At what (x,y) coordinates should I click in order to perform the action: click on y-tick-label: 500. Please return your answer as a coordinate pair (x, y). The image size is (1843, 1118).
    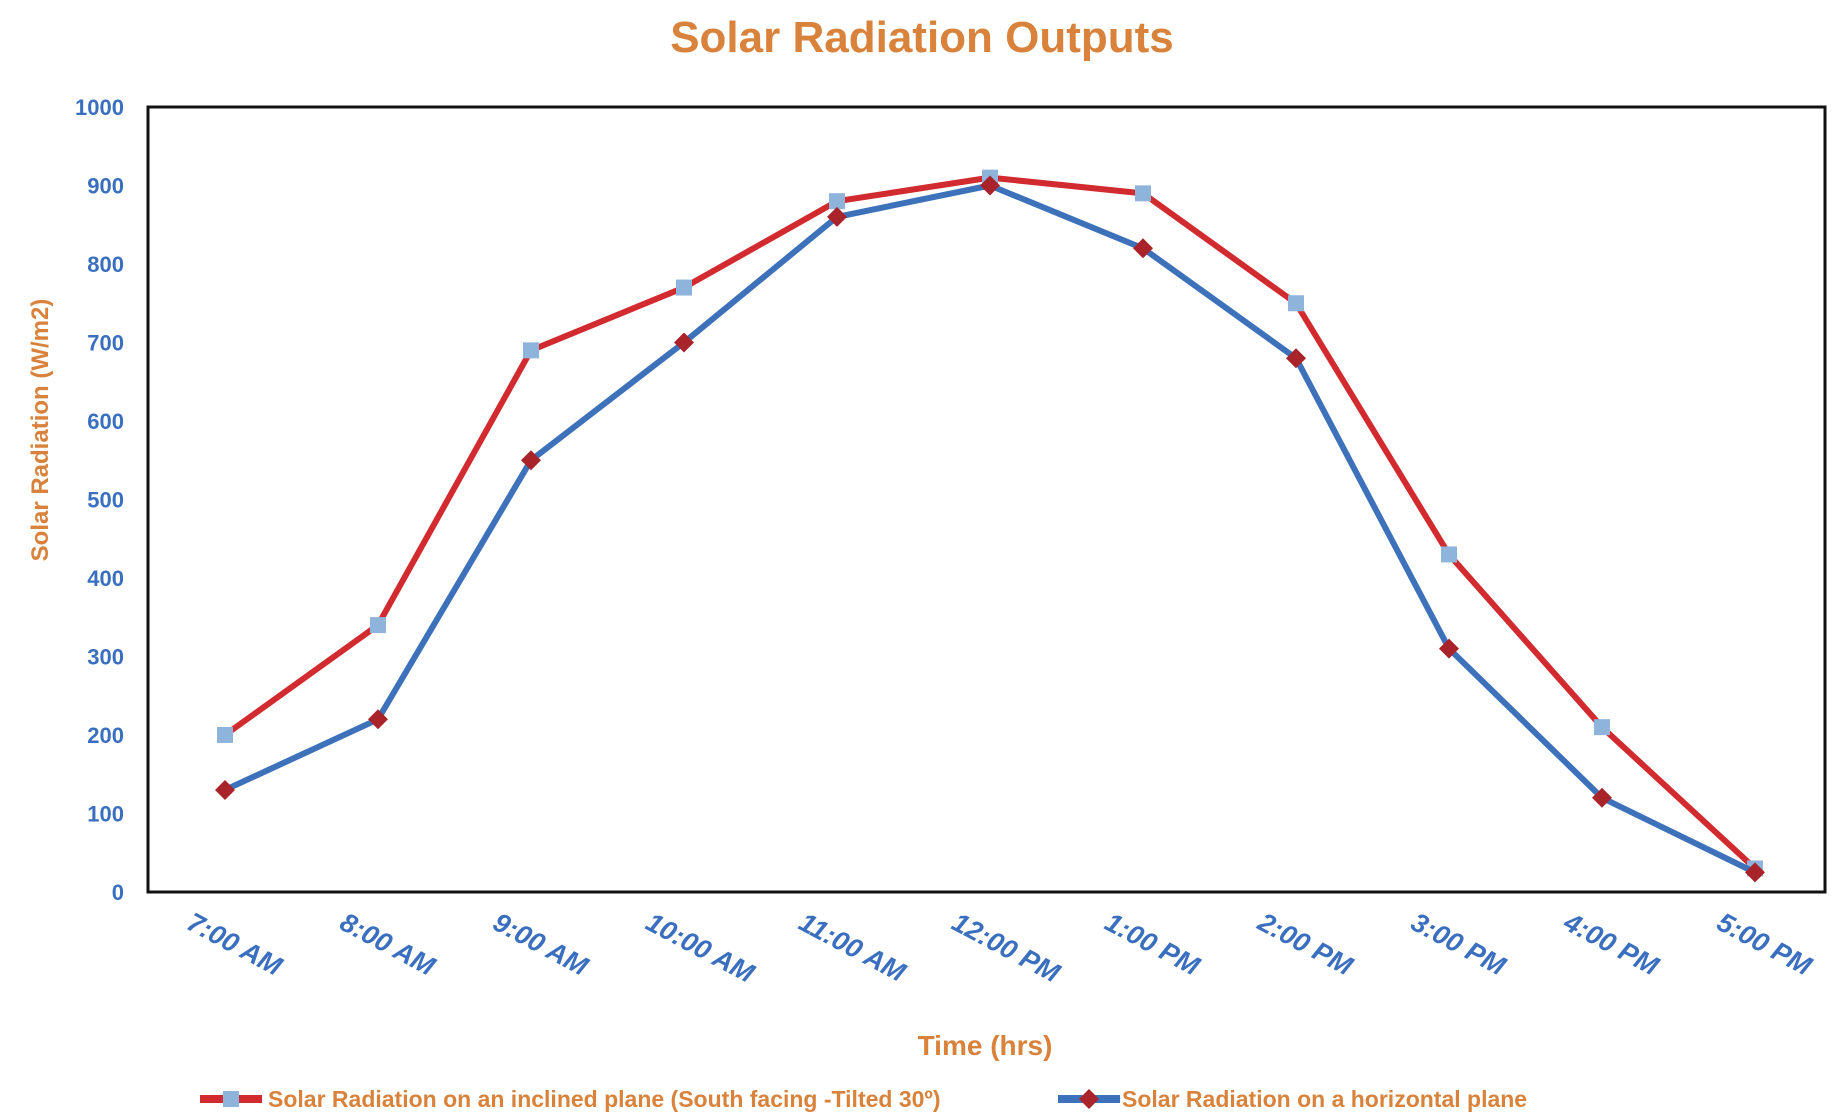
    Looking at the image, I should click on (105, 500).